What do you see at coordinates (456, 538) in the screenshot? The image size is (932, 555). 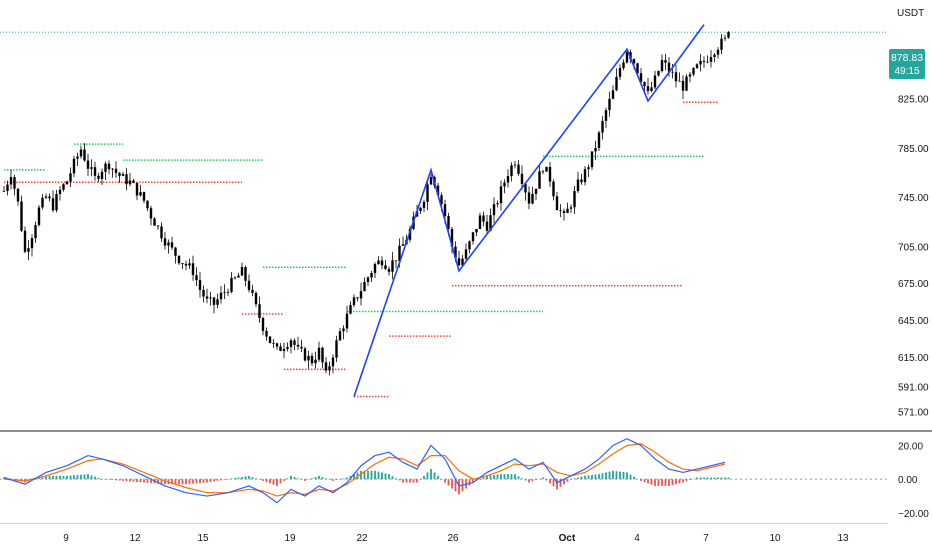 I see `time-axis: 9 12 15 19 22 26 Oct 4 7 10 13` at bounding box center [456, 538].